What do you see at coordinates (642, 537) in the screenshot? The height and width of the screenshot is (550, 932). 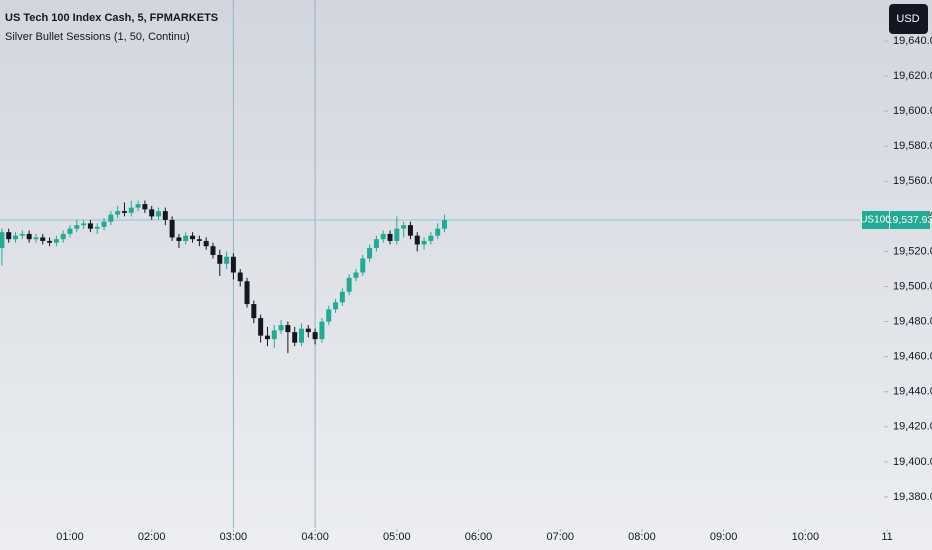 I see `x-tick-label: 08:00` at bounding box center [642, 537].